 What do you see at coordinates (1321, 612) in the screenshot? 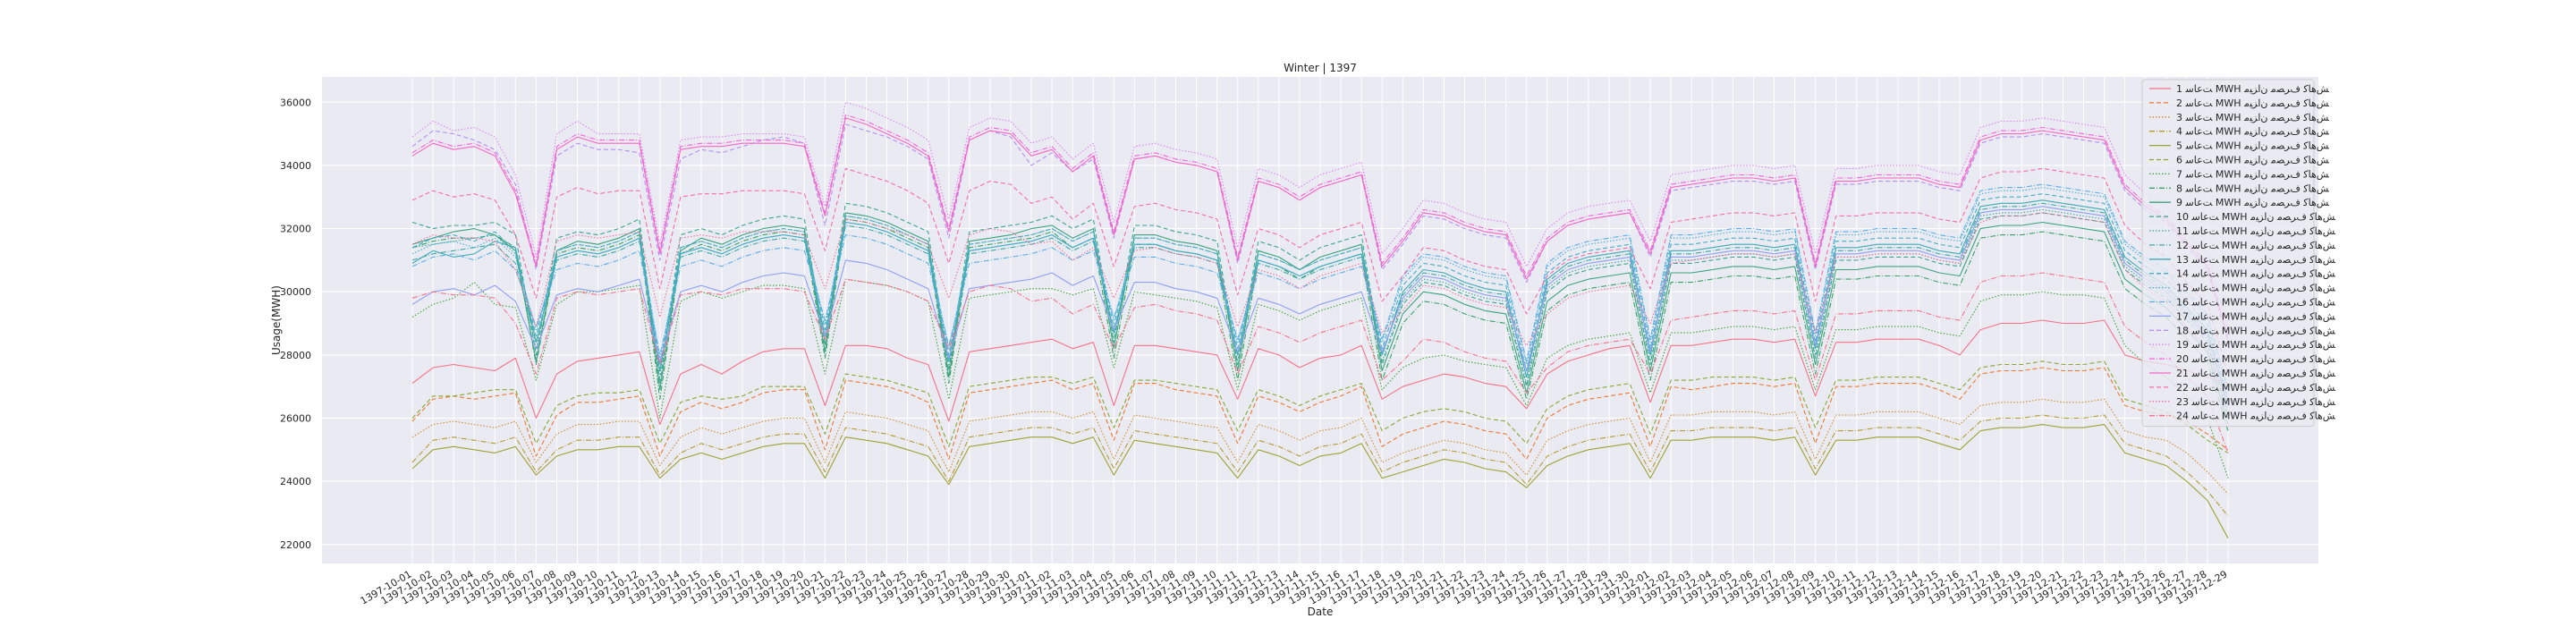
I see `x-axis-label: Date` at bounding box center [1321, 612].